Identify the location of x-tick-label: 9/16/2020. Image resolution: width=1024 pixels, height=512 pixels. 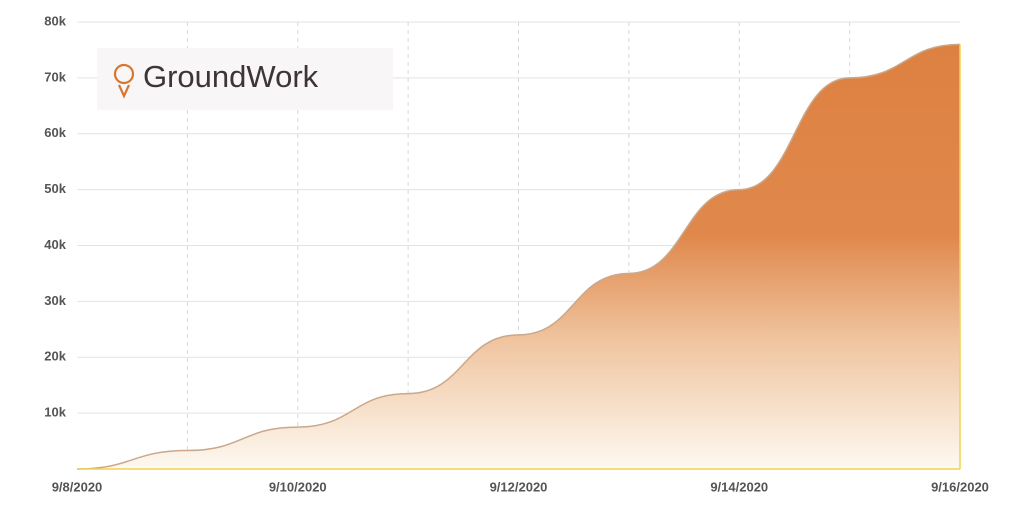
(960, 486).